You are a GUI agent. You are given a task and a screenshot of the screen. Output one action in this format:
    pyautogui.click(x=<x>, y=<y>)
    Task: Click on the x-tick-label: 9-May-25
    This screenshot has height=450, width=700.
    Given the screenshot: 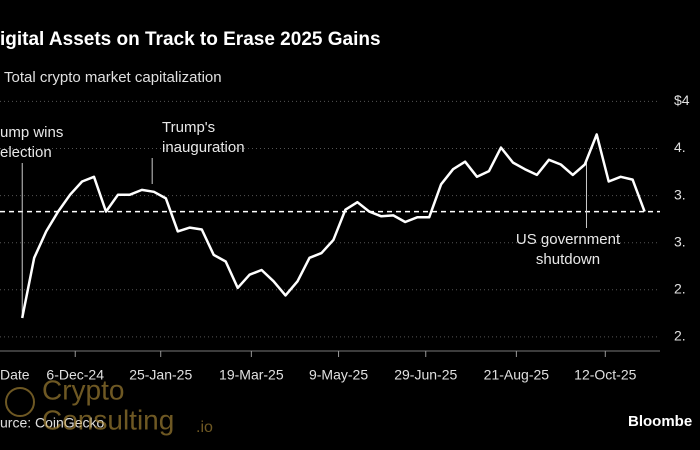 What is the action you would take?
    pyautogui.click(x=338, y=375)
    